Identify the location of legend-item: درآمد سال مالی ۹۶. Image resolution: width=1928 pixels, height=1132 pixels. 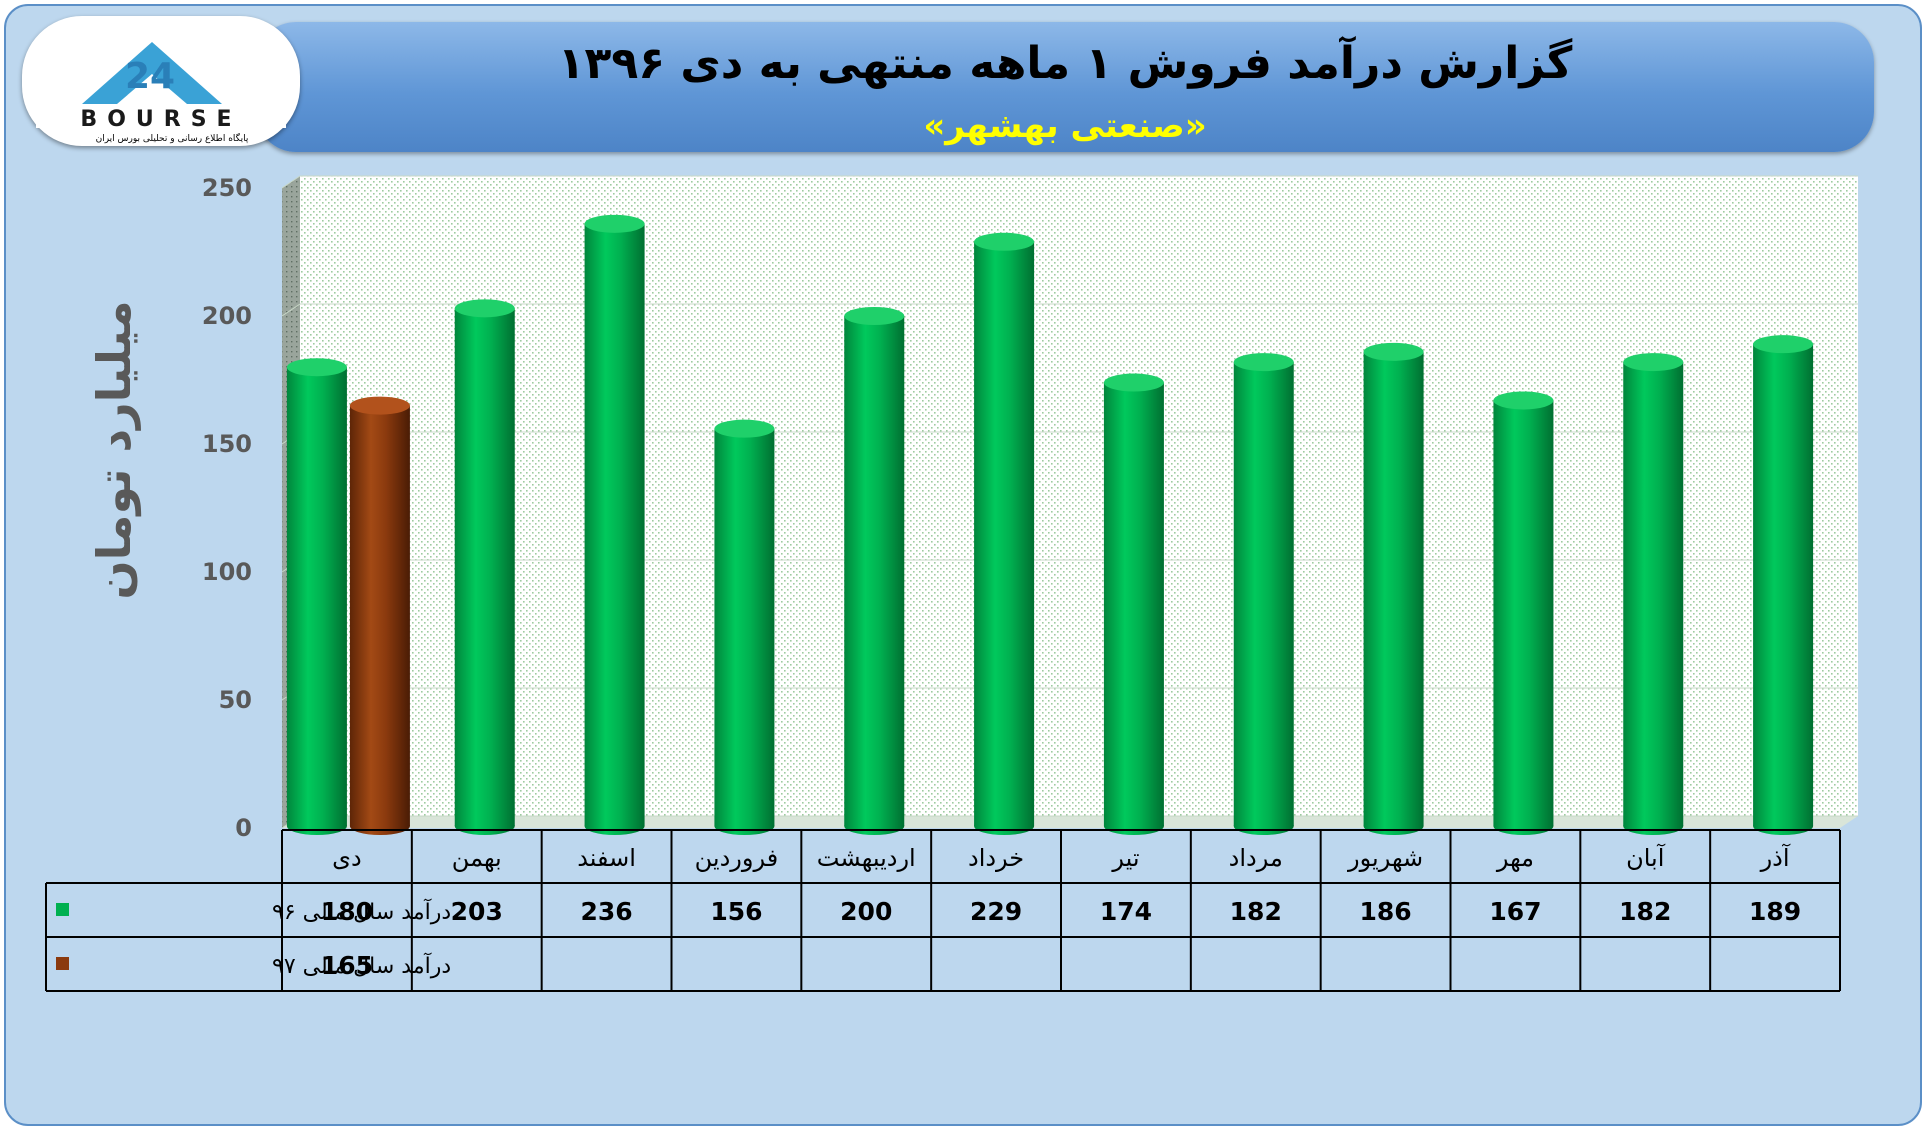
(253, 911).